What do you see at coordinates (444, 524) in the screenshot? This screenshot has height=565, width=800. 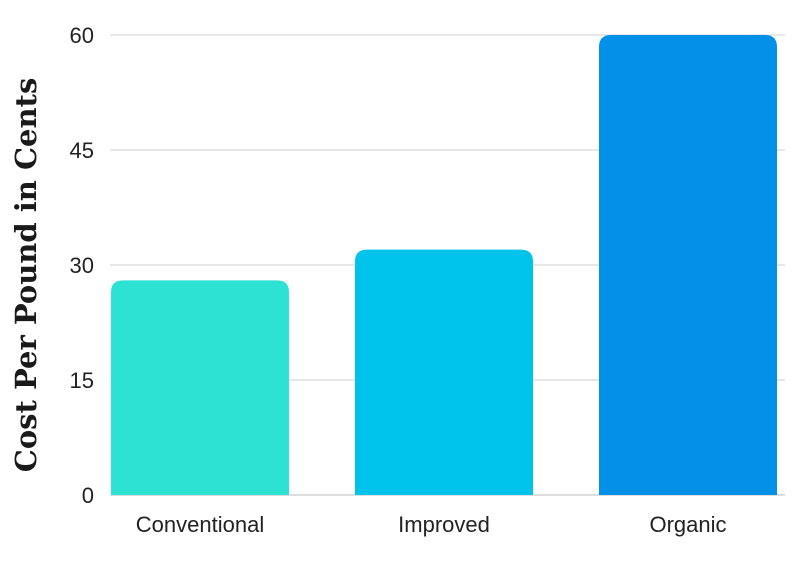 I see `category-label-improved: Improved` at bounding box center [444, 524].